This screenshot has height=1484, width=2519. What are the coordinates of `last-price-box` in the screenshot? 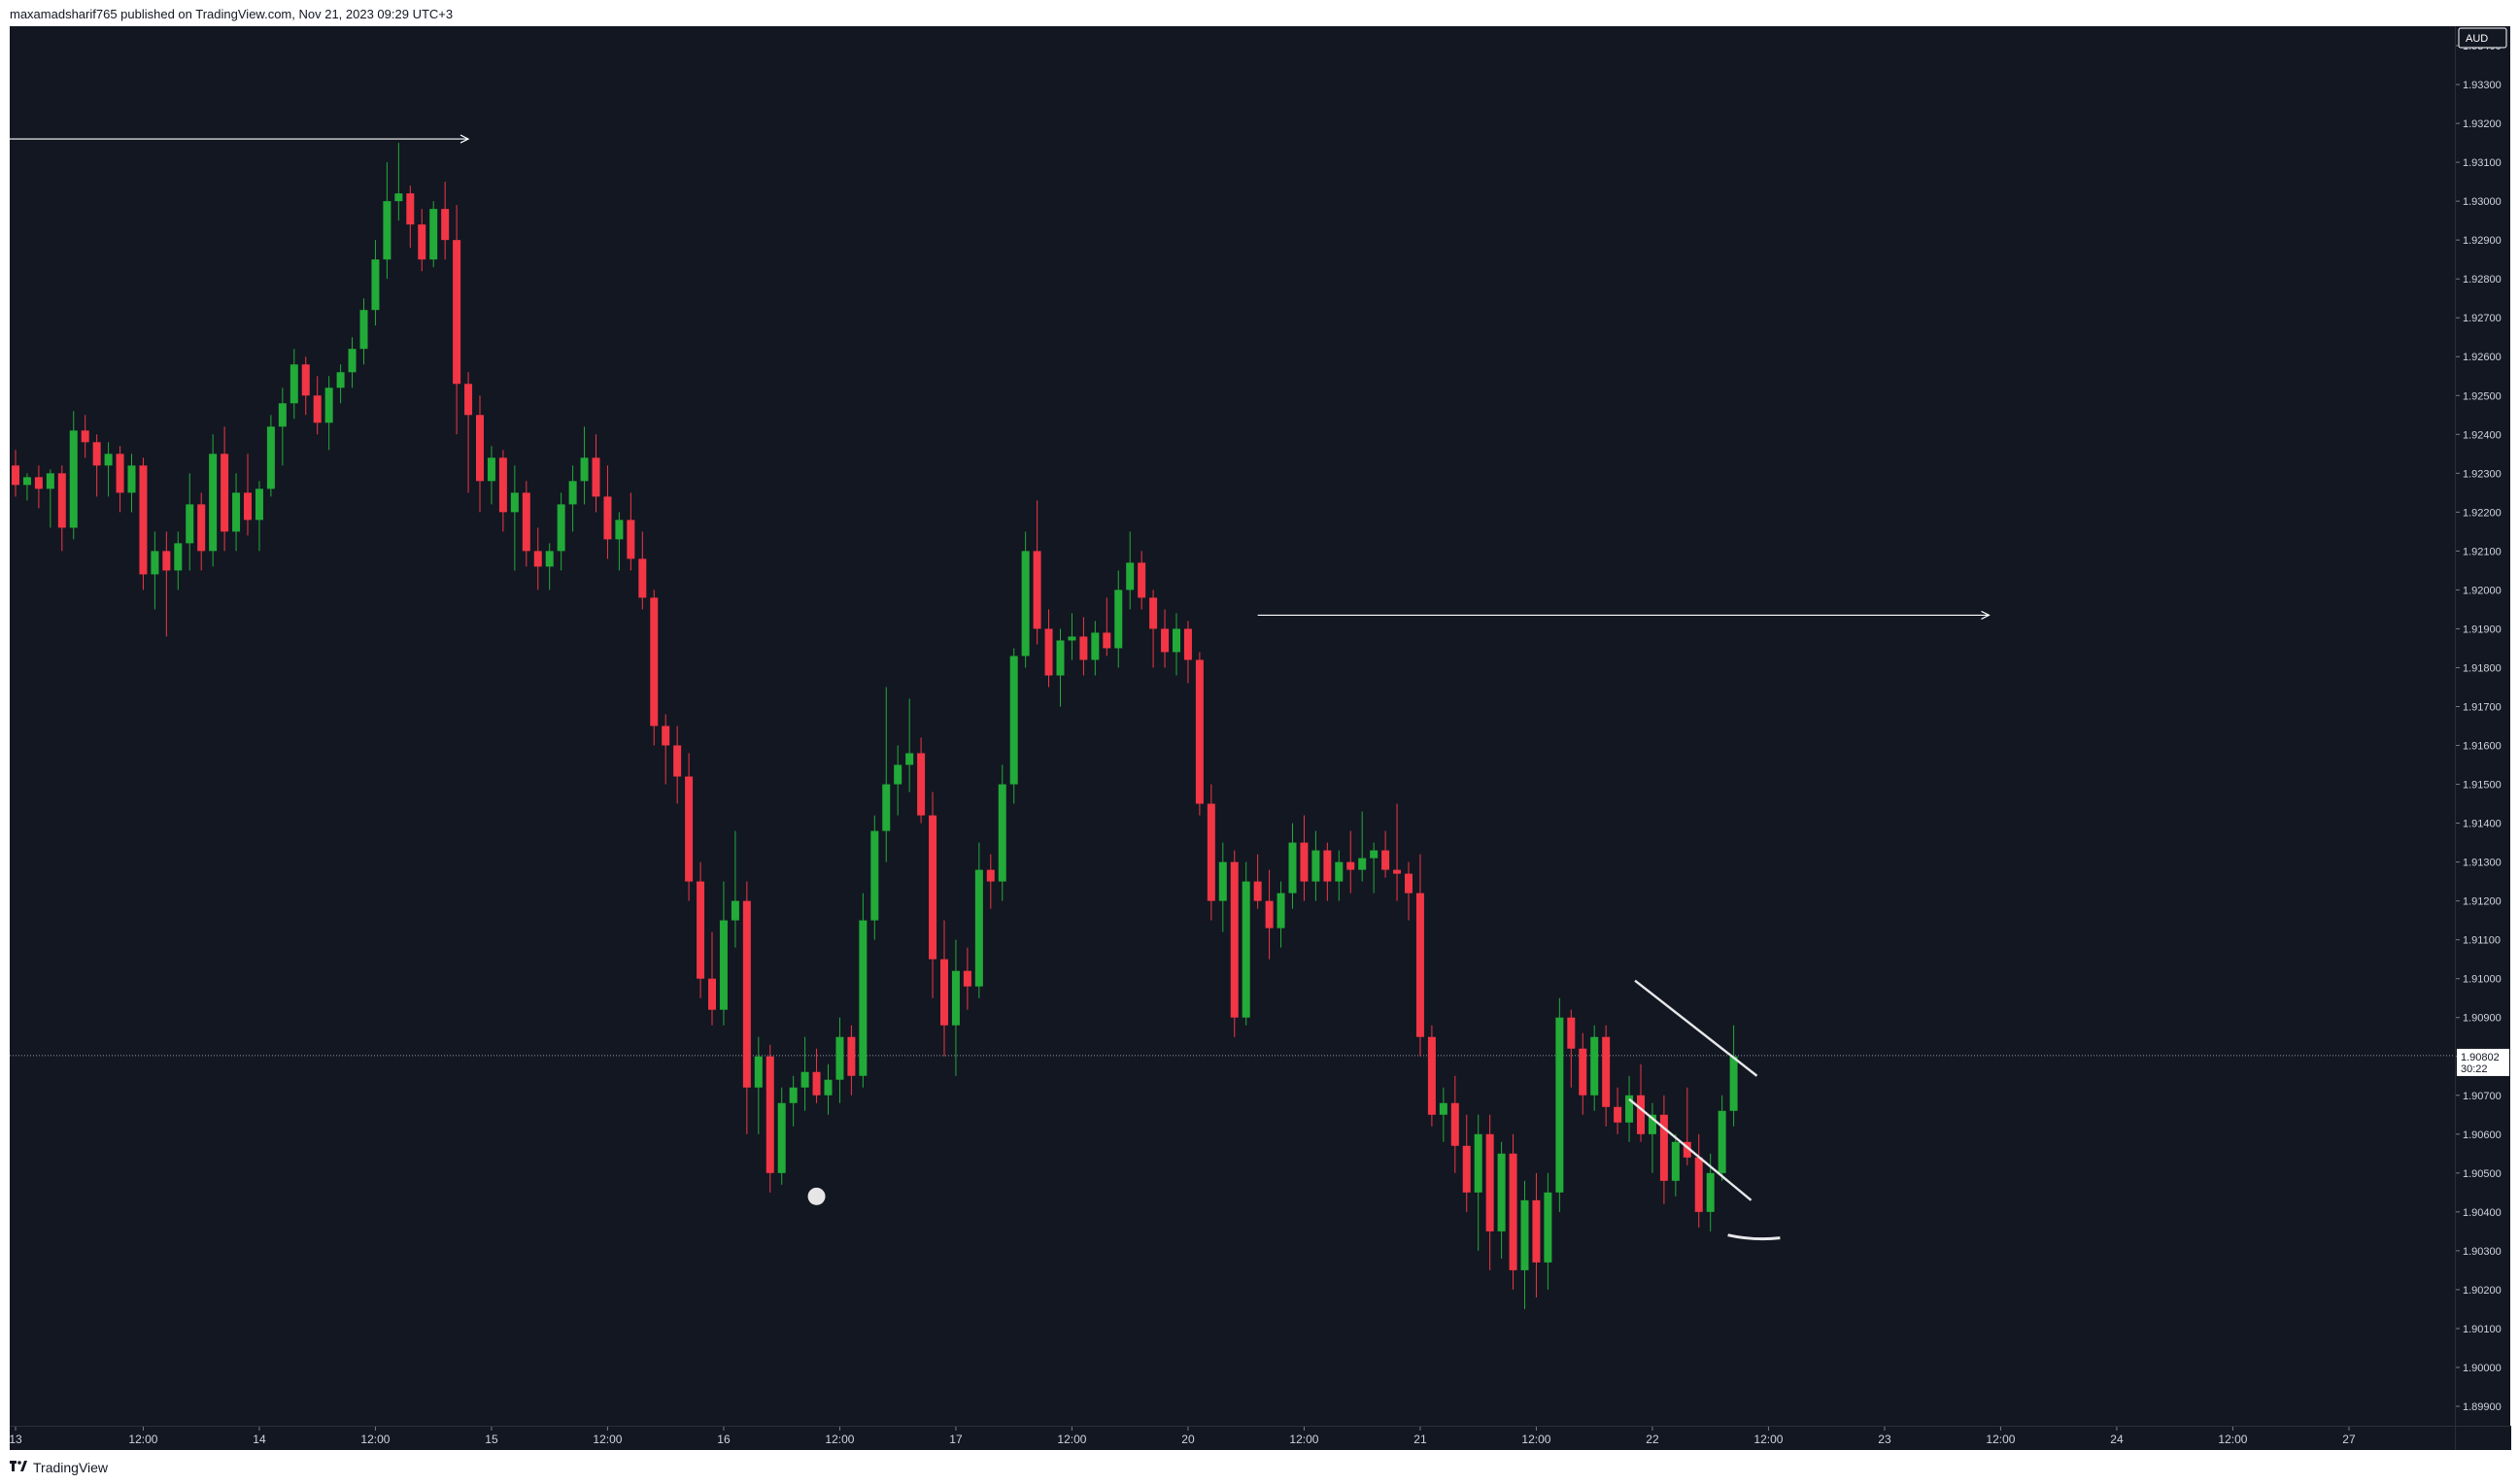 It's located at (2483, 1062).